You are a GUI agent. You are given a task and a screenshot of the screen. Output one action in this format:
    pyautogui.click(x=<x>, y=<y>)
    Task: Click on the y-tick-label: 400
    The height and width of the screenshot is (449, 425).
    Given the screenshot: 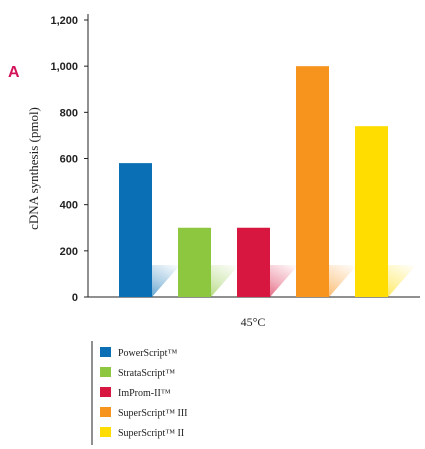 What is the action you would take?
    pyautogui.click(x=69, y=206)
    